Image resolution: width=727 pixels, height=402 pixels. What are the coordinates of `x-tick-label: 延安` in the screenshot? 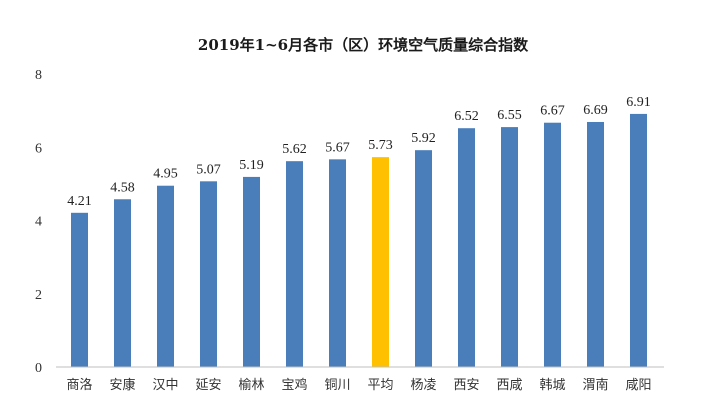 It's located at (208, 385).